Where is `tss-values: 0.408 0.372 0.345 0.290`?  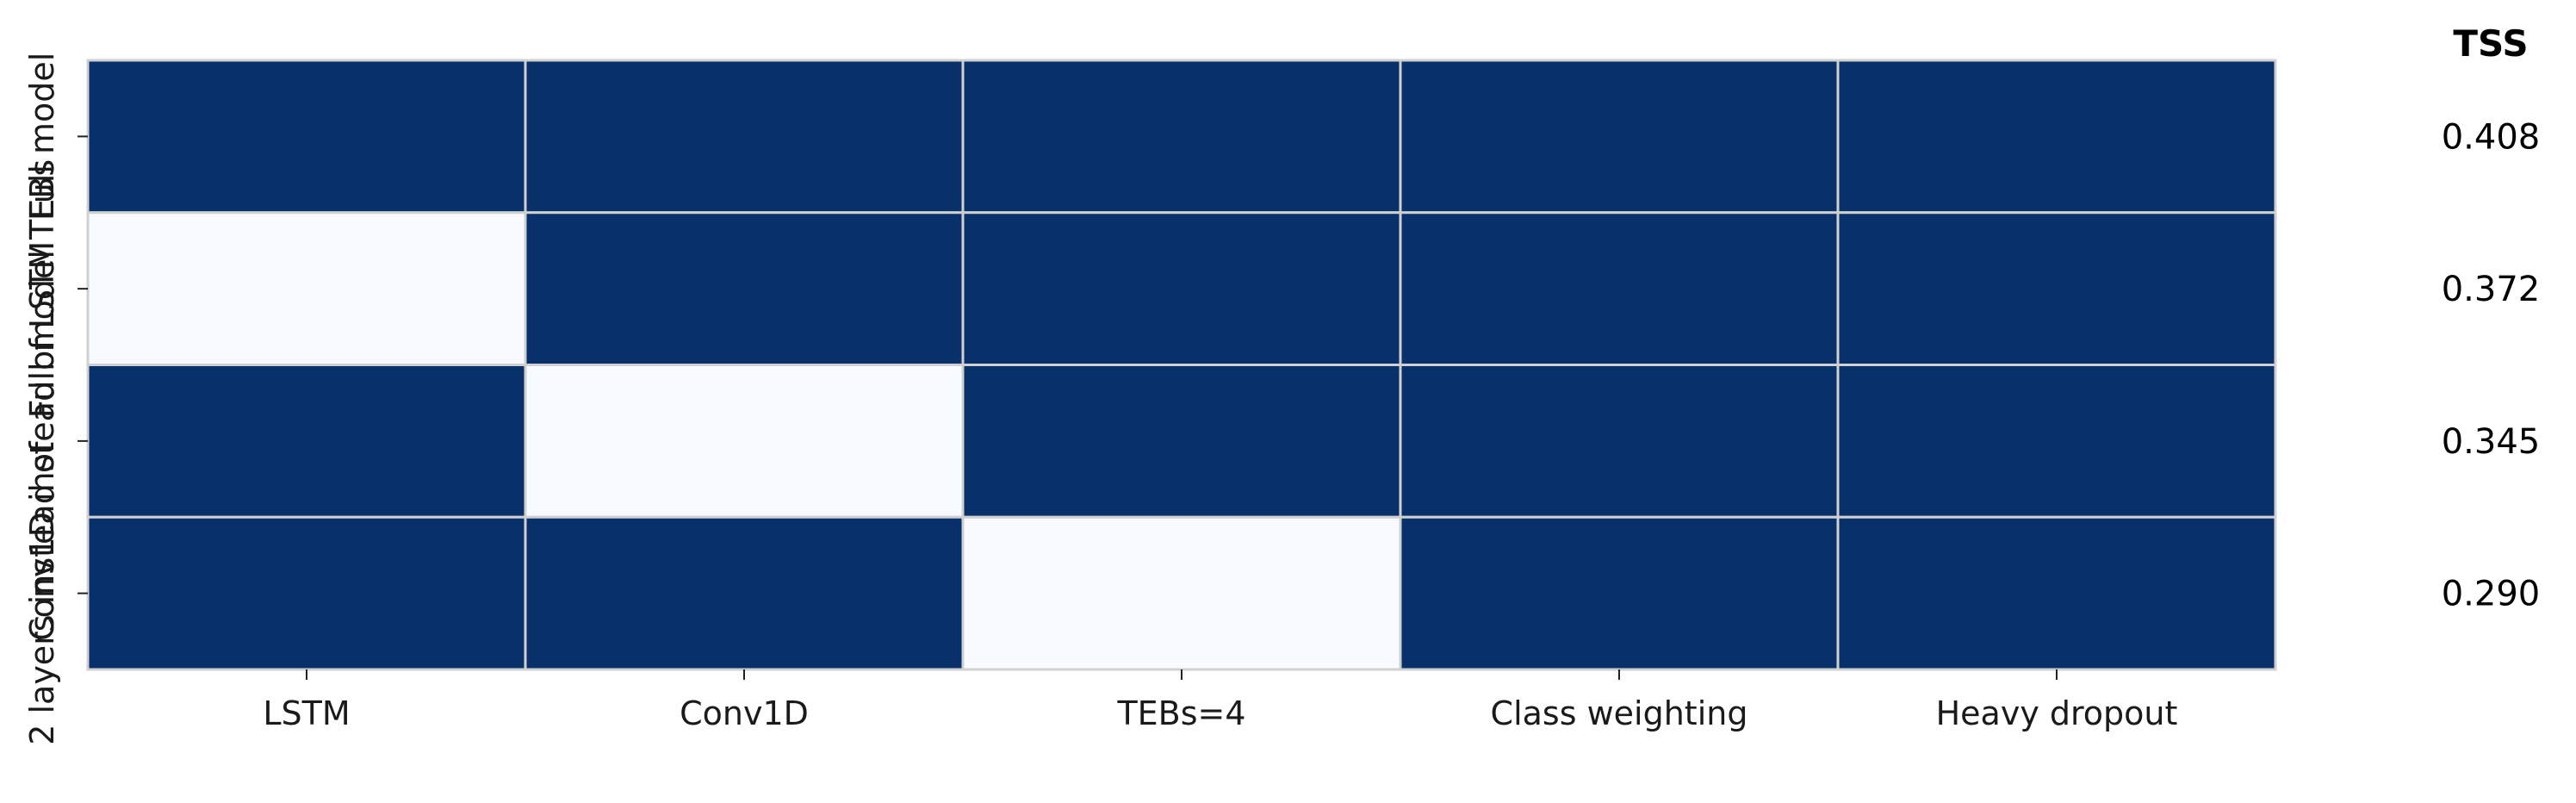
tss-values: 0.408 0.372 0.345 0.290 is located at coordinates (2491, 365).